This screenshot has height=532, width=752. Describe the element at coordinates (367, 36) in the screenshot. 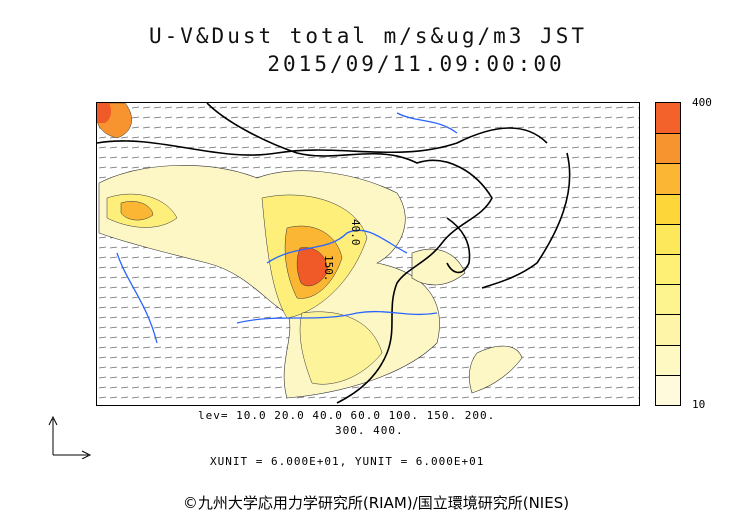

I see `map-title: U-V&Dust total m/s&ug/m3 JST` at that location.